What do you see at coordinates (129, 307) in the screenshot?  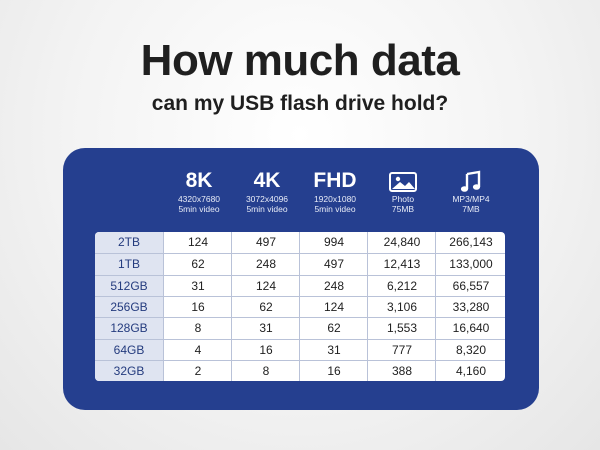 I see `capacity-label: 256GB` at bounding box center [129, 307].